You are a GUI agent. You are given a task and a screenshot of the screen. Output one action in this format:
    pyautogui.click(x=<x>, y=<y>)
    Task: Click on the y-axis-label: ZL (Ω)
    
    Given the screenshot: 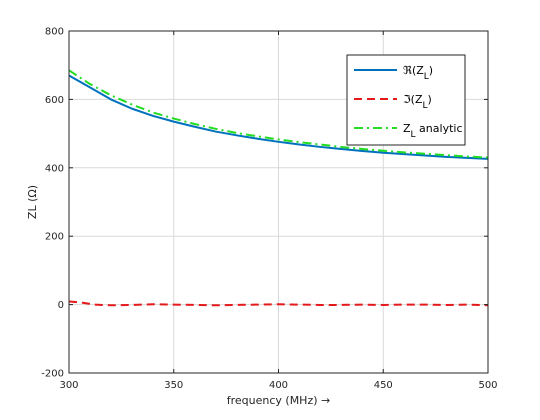 What is the action you would take?
    pyautogui.click(x=32, y=202)
    